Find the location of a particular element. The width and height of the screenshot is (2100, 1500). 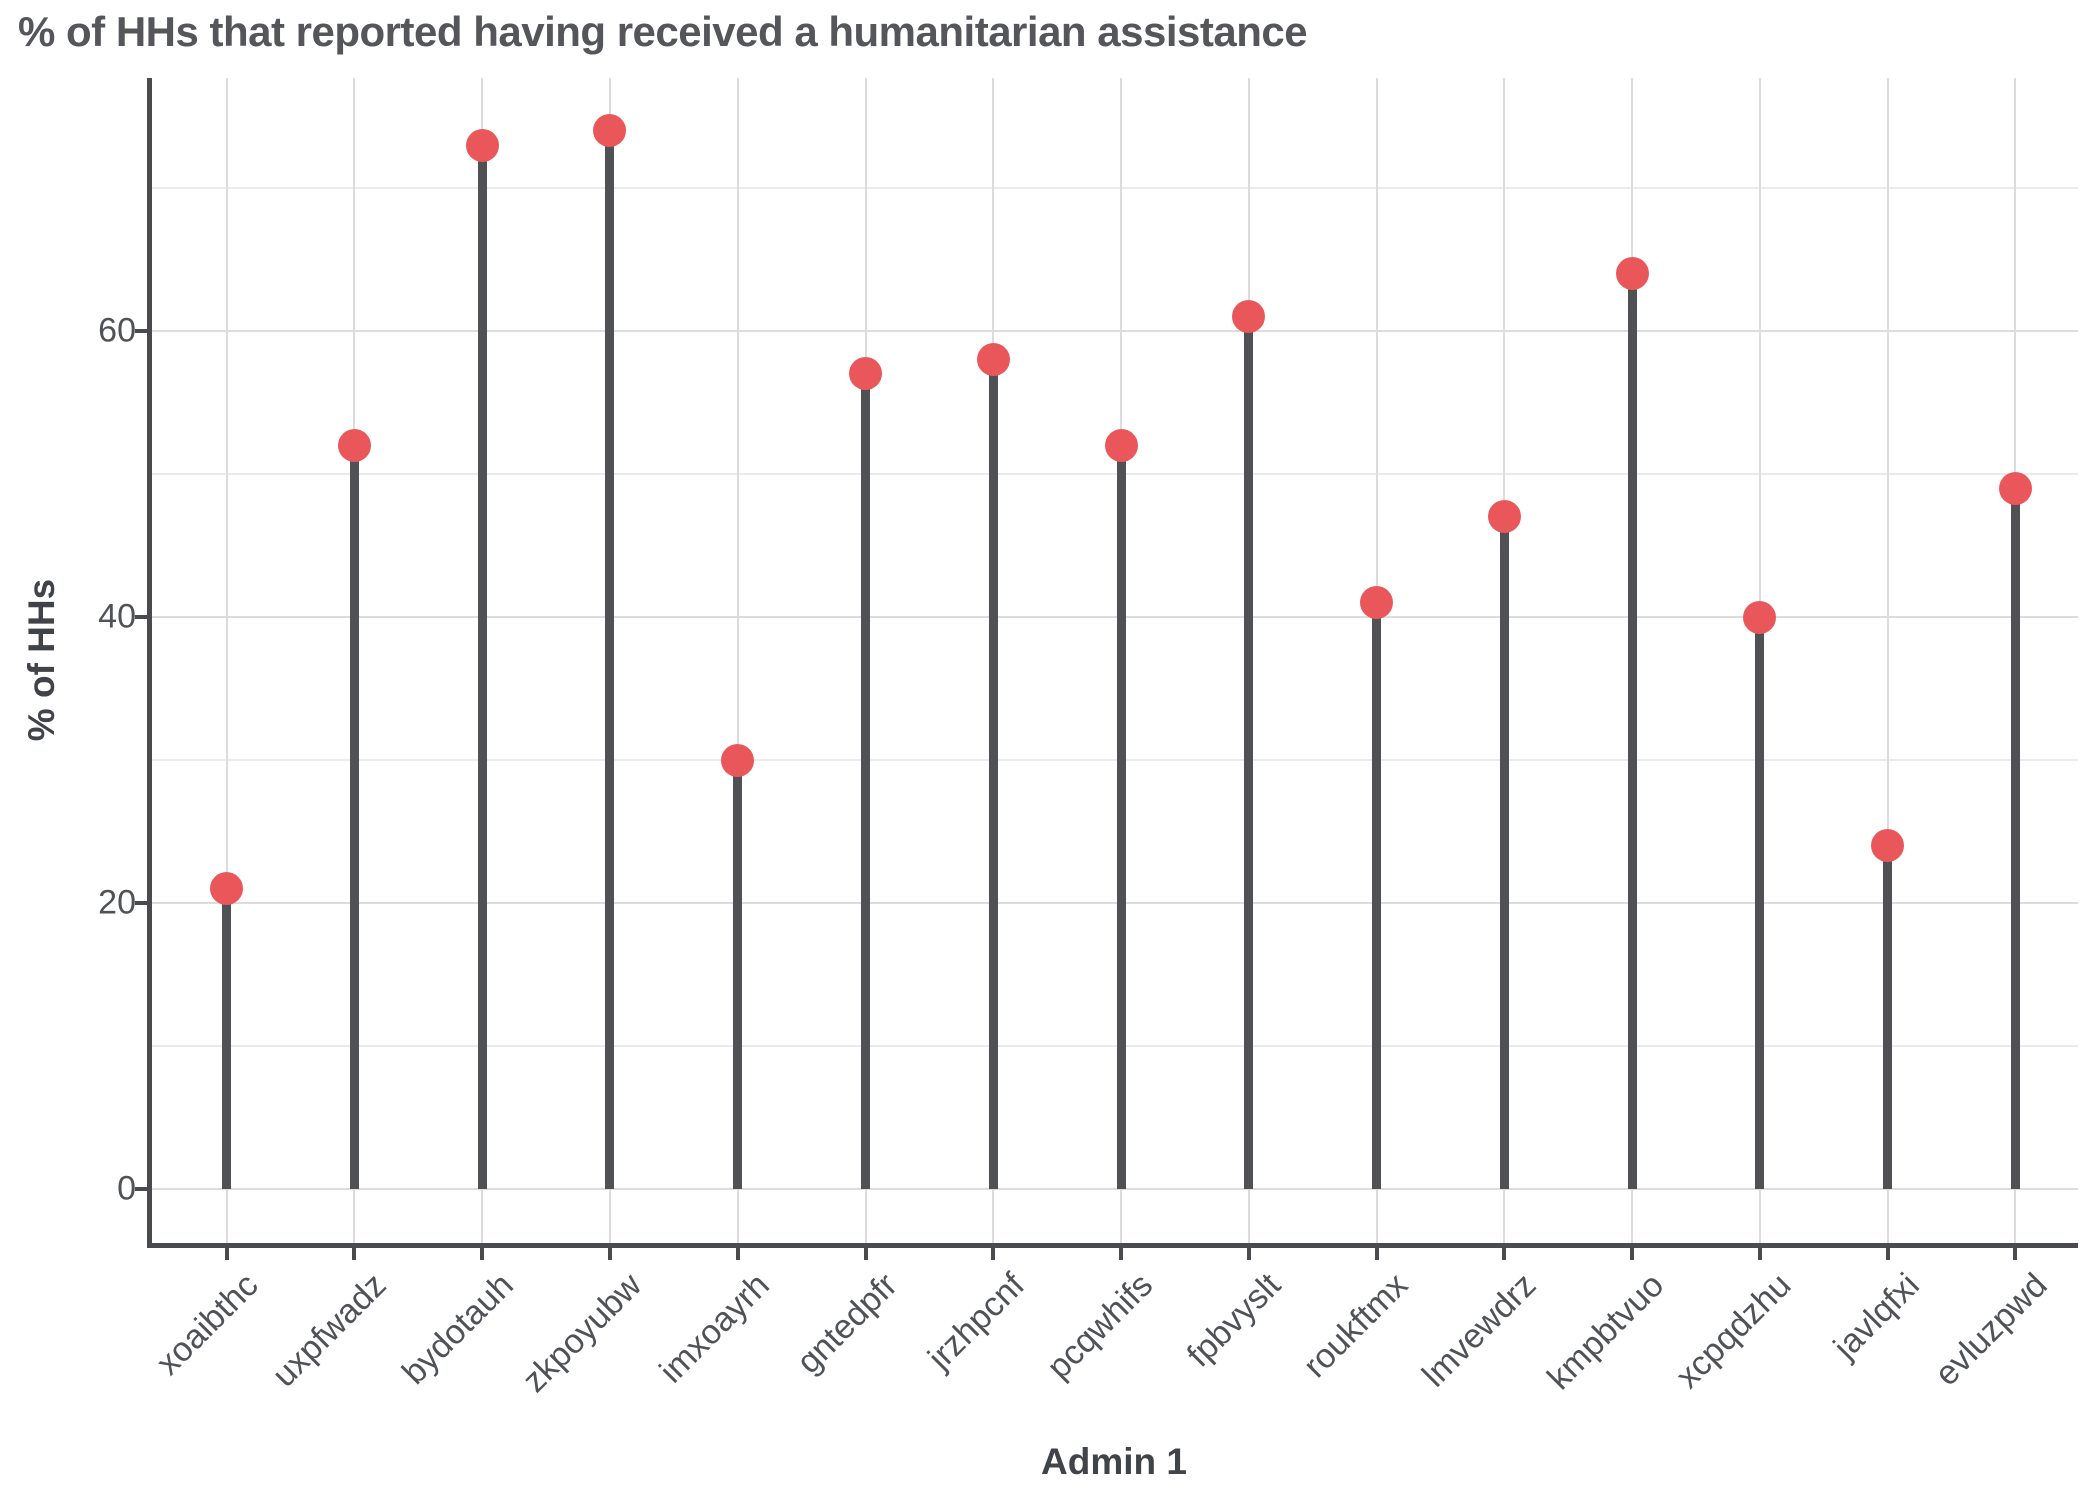

y-tick-label: 0 is located at coordinates (126, 1188).